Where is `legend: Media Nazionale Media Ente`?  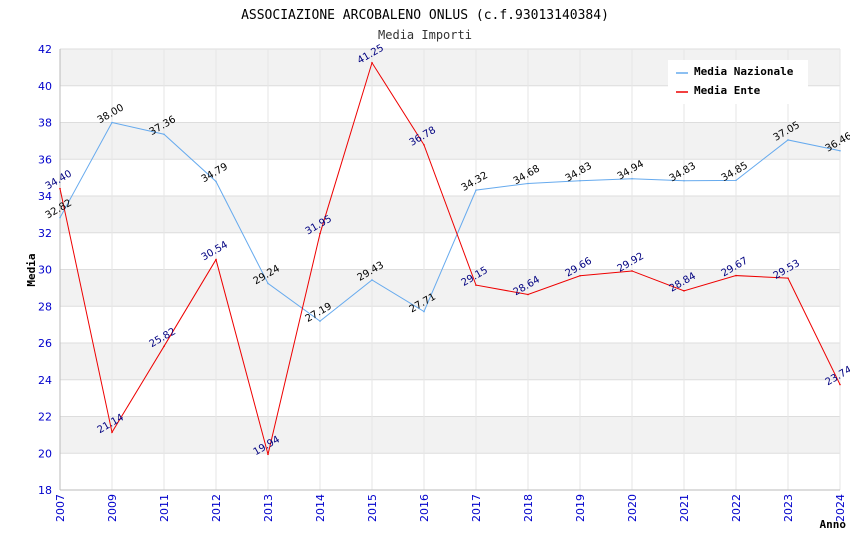 legend: Media Nazionale Media Ente is located at coordinates (738, 82).